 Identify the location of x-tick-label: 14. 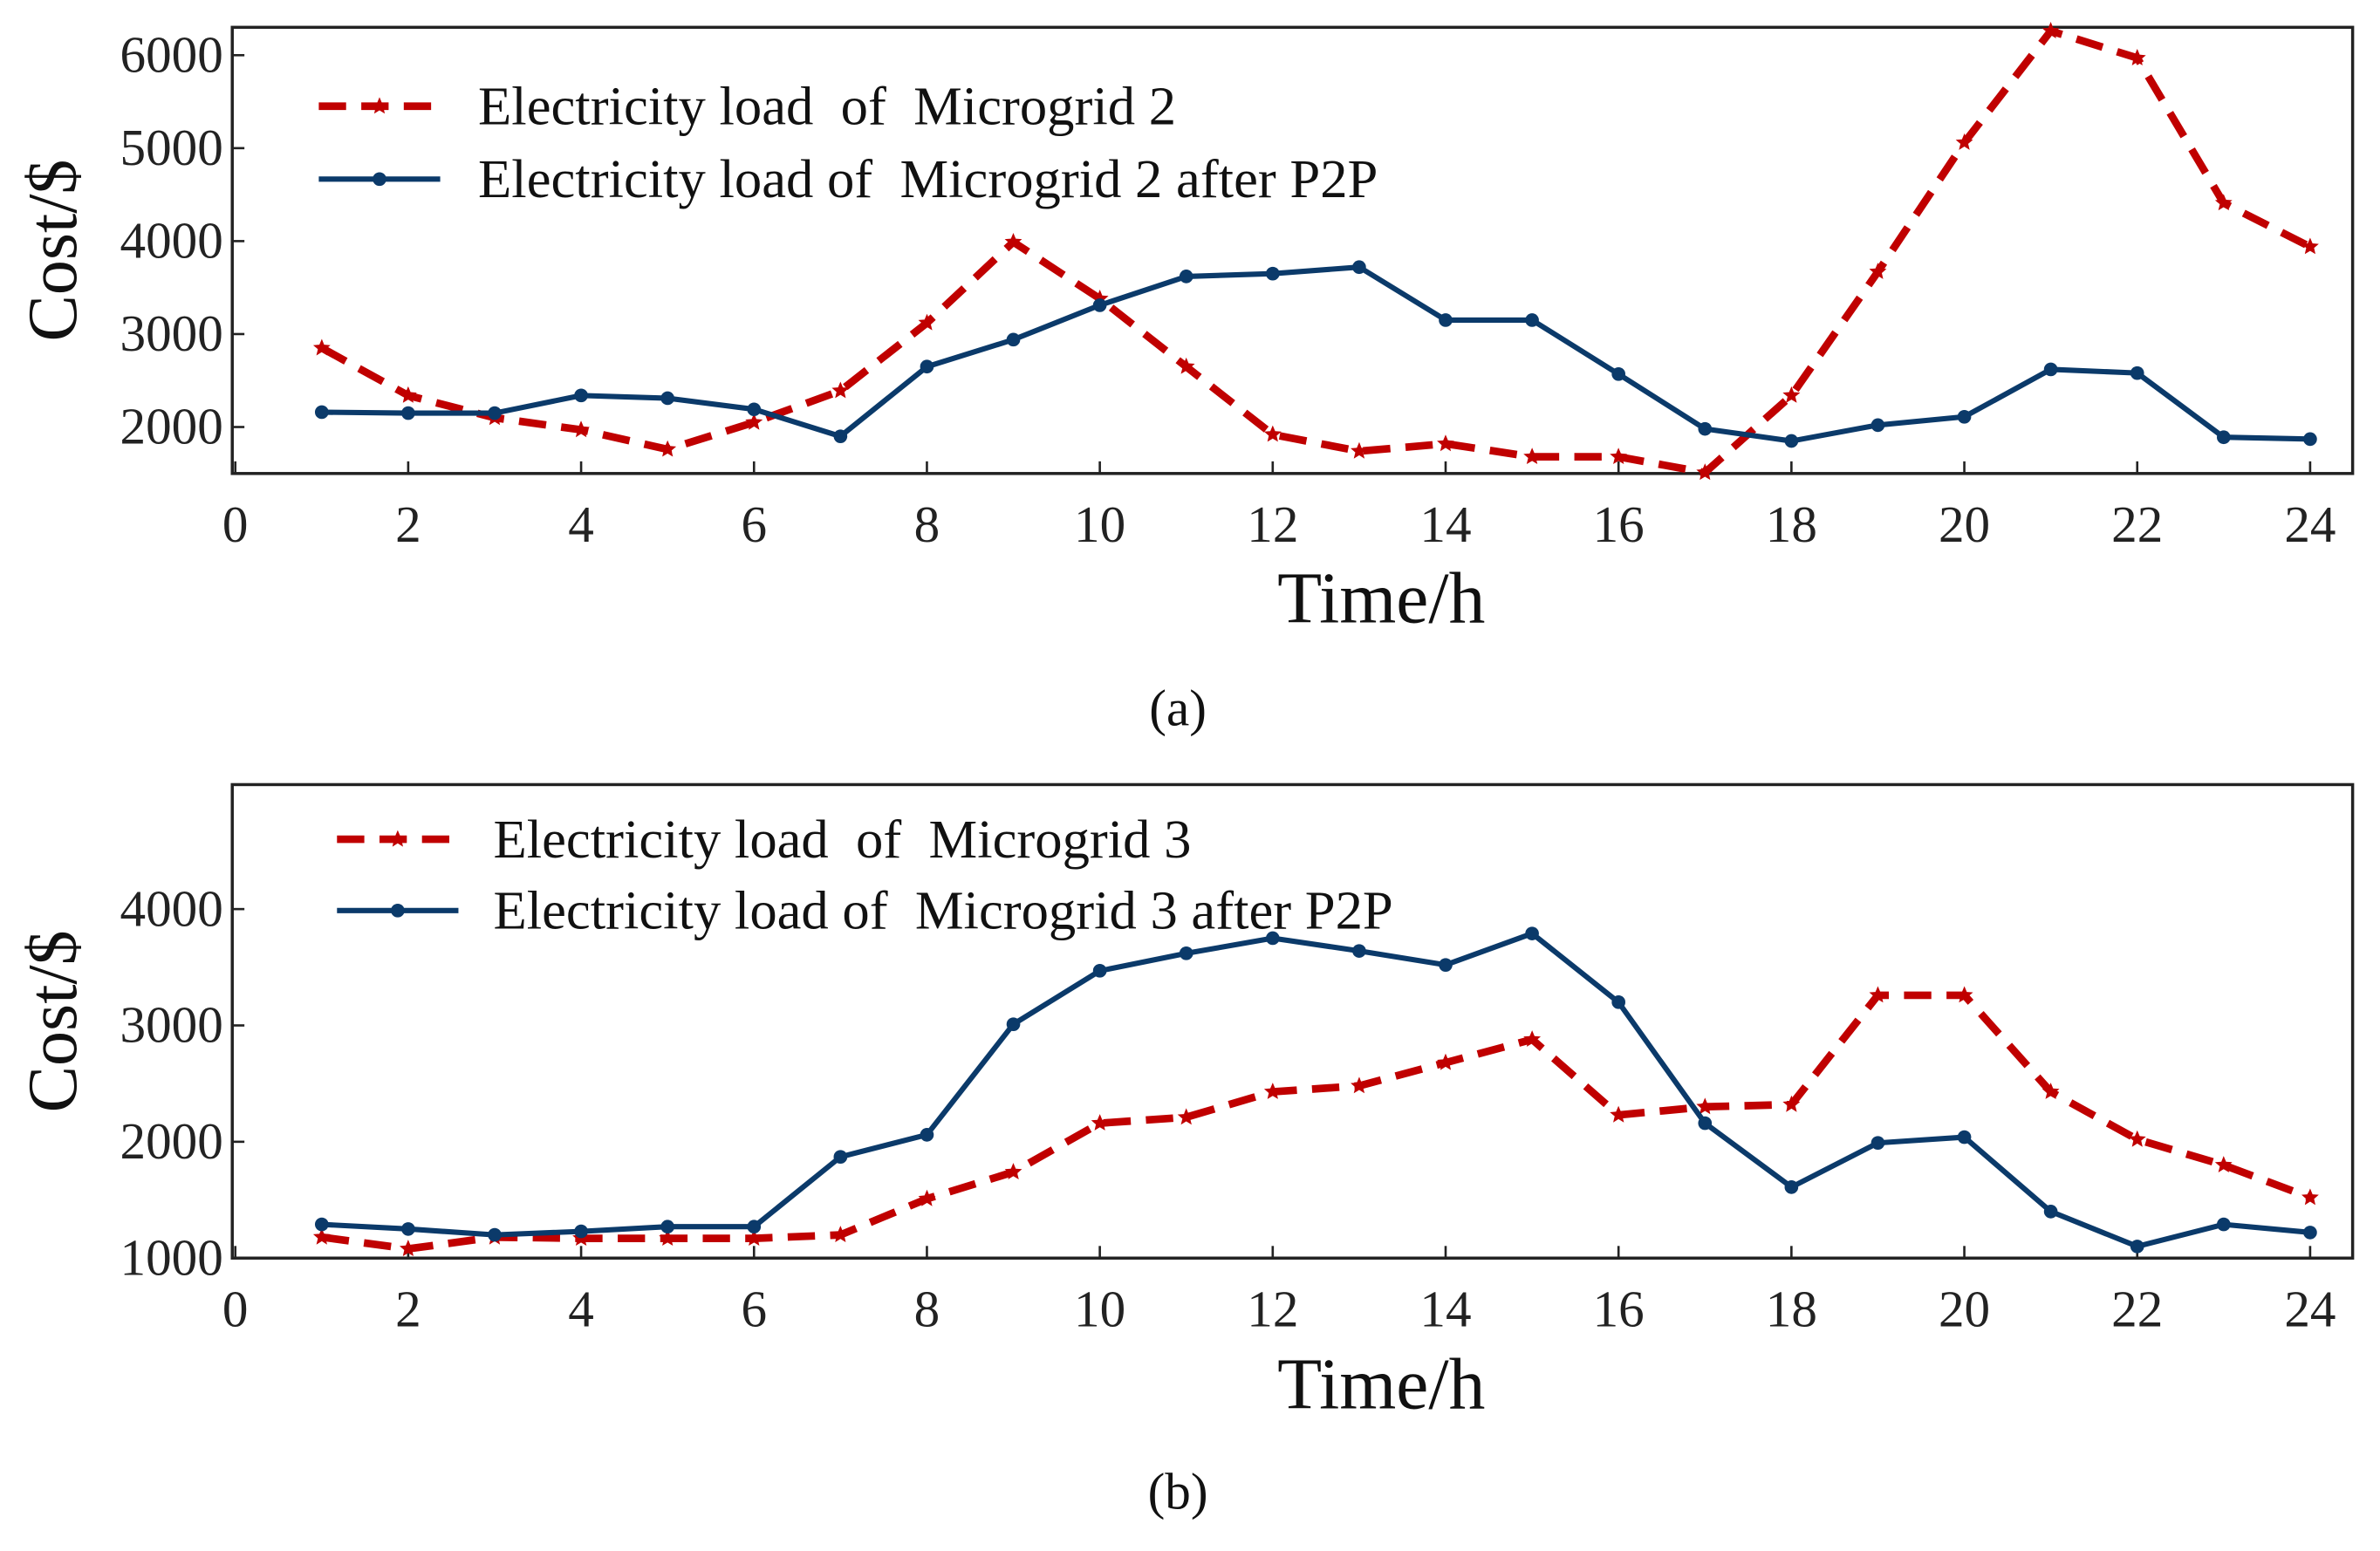
(1445, 1309).